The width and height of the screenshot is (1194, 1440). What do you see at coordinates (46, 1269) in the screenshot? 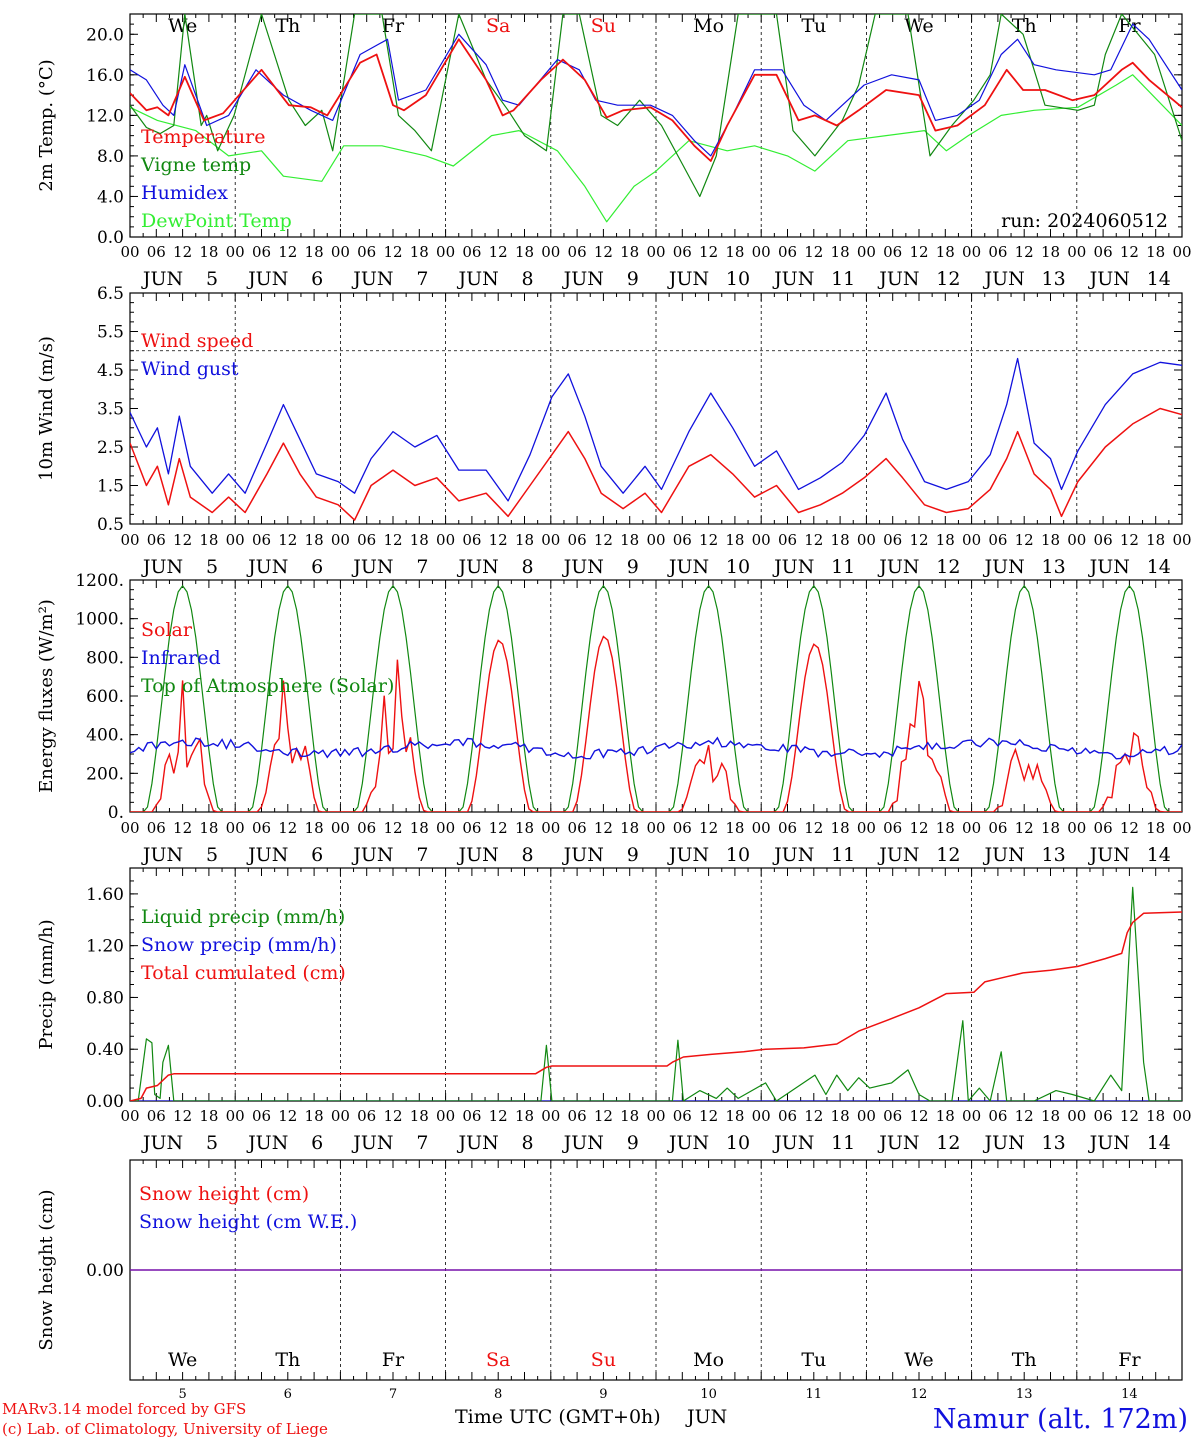
I see `y-axis-label: Snow height (cm)` at bounding box center [46, 1269].